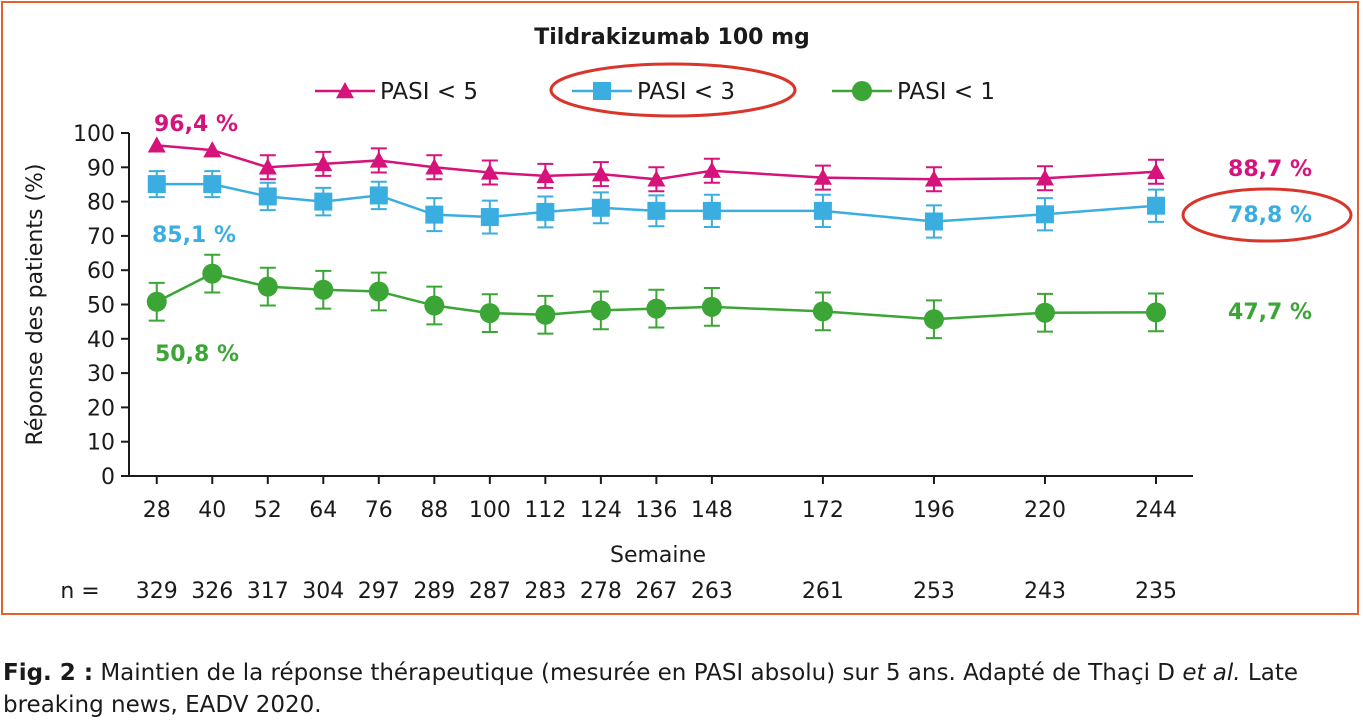 This screenshot has width=1363, height=721. Describe the element at coordinates (212, 591) in the screenshot. I see `n-value: 326` at that location.